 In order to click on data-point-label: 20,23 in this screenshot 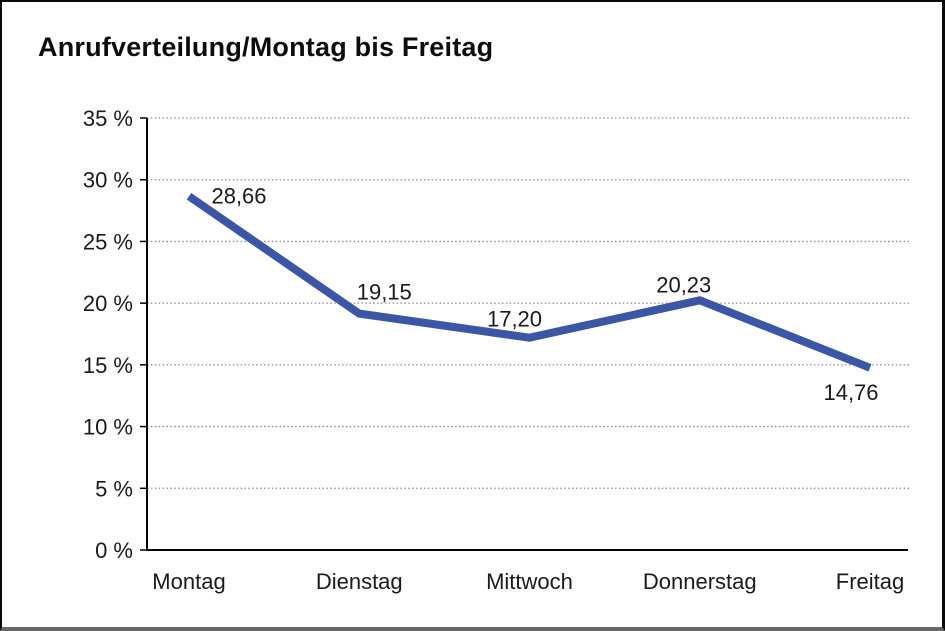, I will do `click(683, 284)`.